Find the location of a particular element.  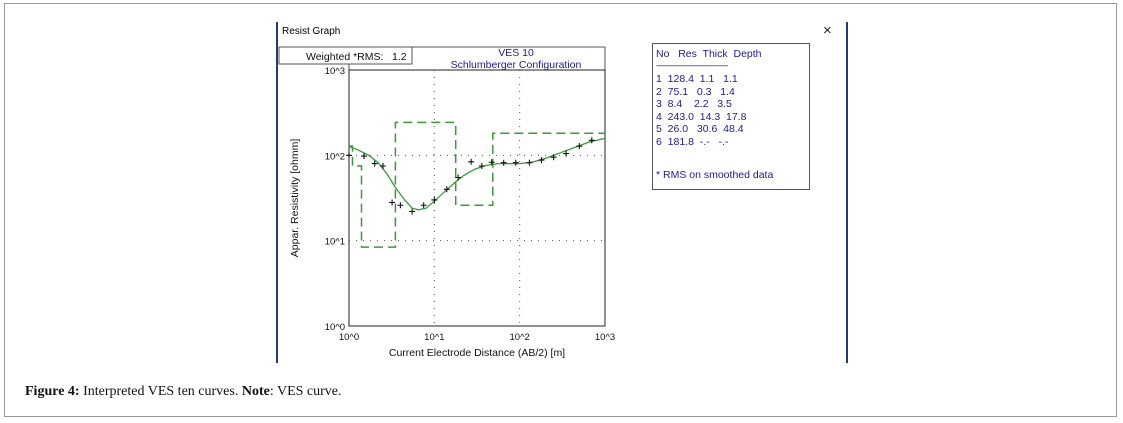

col-no: No is located at coordinates (663, 54).